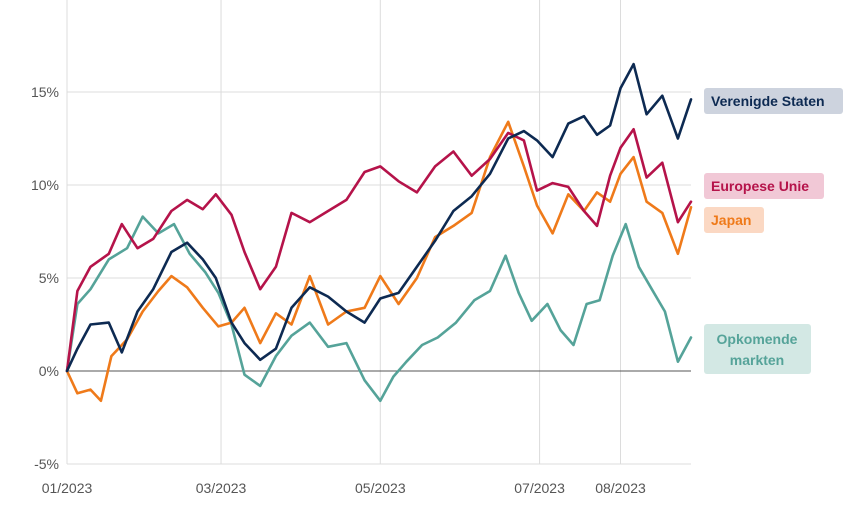  I want to click on x-axis-tick-labels: 01/2023 03/2023 05/2023 07/2023 08/2023, so click(344, 488).